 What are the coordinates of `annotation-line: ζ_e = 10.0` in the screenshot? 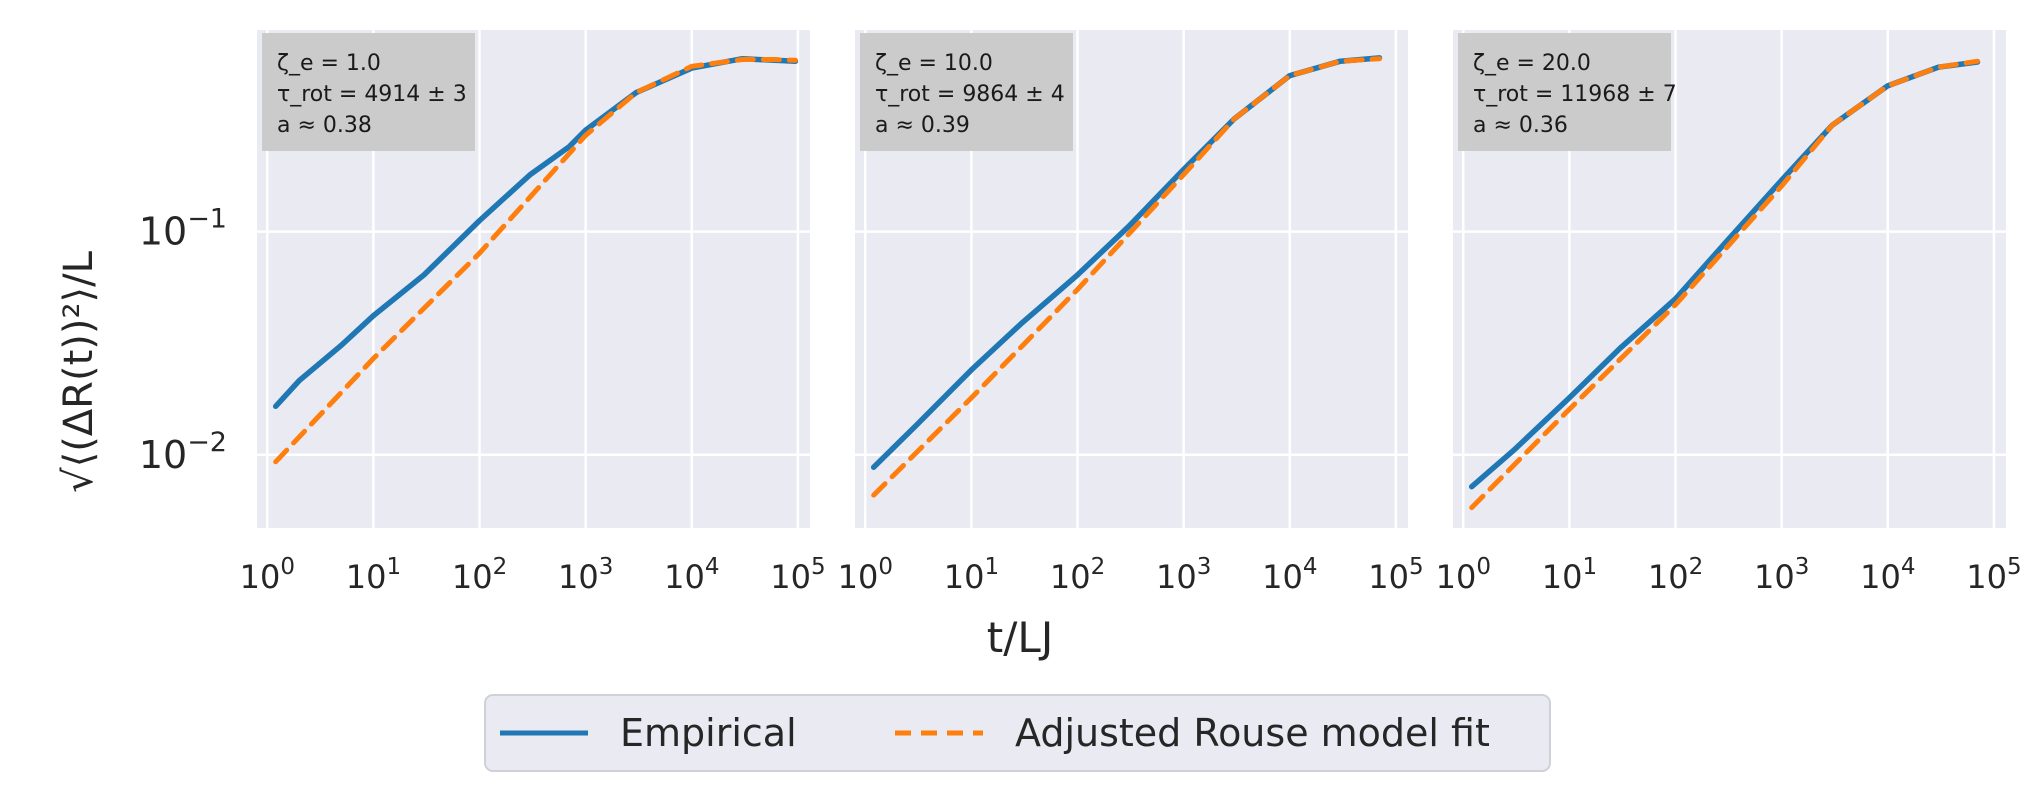 It's located at (934, 63).